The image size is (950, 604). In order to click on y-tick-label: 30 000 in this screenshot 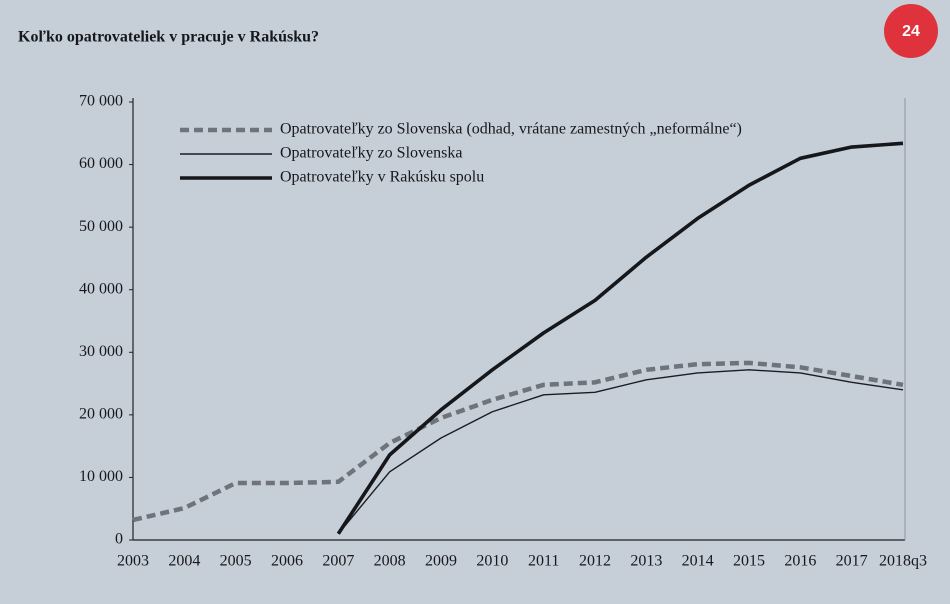, I will do `click(101, 351)`.